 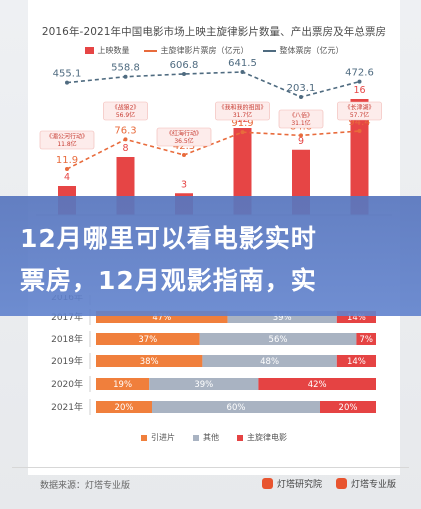 What do you see at coordinates (67, 137) in the screenshot?
I see `annotation-title-2016: 《湄公河行动》` at bounding box center [67, 137].